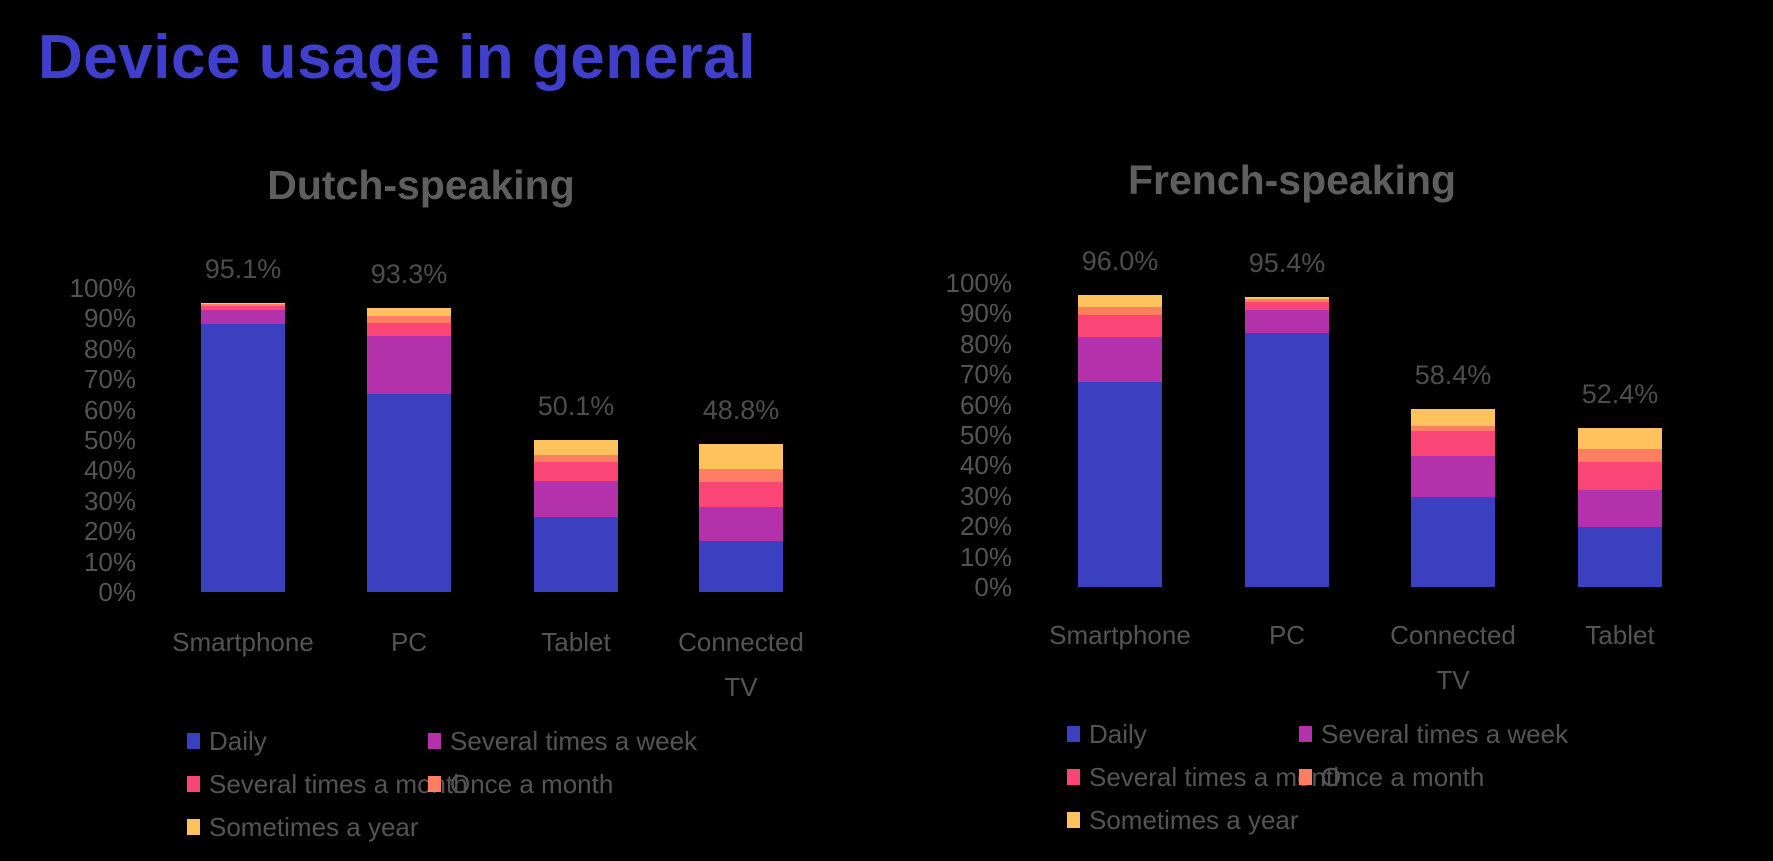  Describe the element at coordinates (993, 587) in the screenshot. I see `y-tick-french-speaking-0: 0%` at that location.